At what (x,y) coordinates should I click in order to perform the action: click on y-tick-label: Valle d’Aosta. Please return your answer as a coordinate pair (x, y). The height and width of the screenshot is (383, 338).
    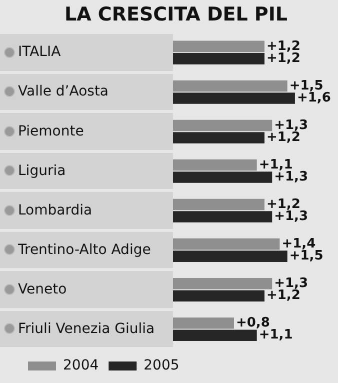
    Looking at the image, I should click on (63, 92).